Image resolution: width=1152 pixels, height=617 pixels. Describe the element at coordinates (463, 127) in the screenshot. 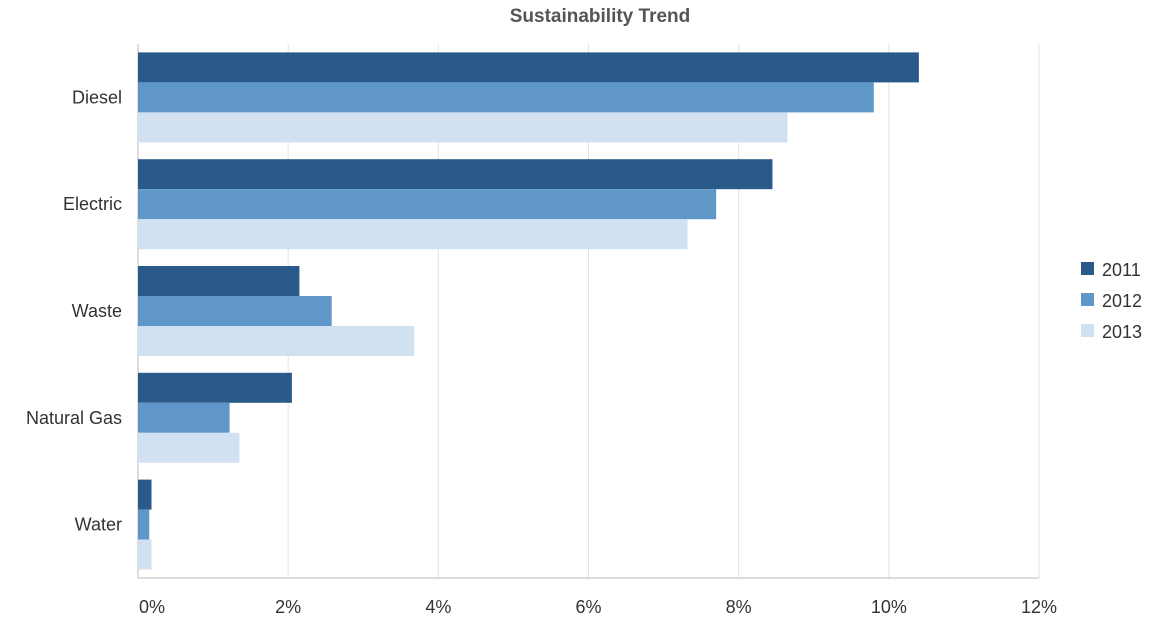

I see `bar-diesel-2013` at that location.